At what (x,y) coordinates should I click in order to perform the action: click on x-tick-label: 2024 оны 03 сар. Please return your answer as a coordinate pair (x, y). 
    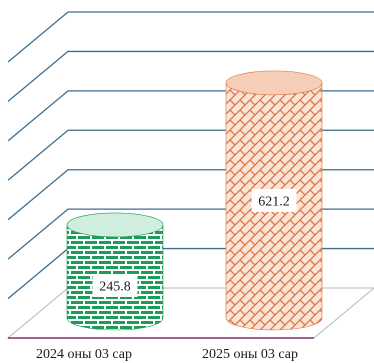
    Looking at the image, I should click on (84, 354).